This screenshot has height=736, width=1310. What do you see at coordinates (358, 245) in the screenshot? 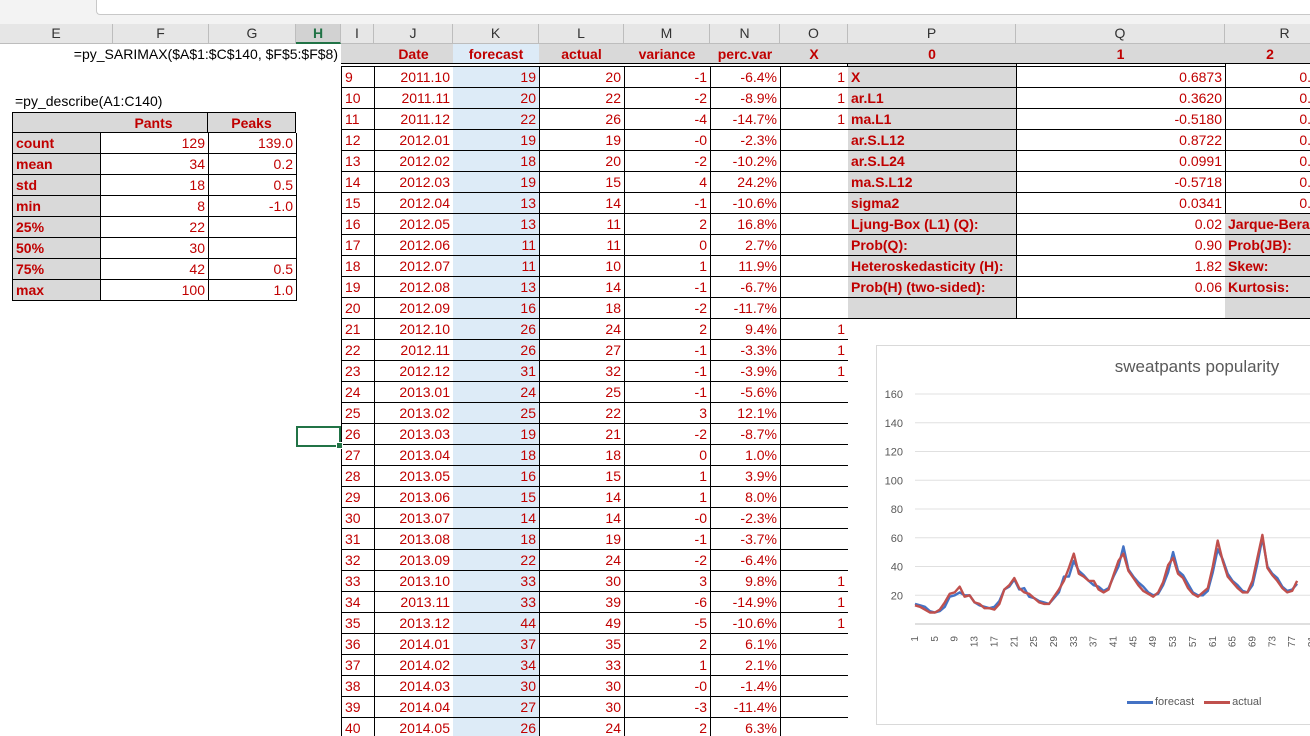
I see `row-index: 17` at bounding box center [358, 245].